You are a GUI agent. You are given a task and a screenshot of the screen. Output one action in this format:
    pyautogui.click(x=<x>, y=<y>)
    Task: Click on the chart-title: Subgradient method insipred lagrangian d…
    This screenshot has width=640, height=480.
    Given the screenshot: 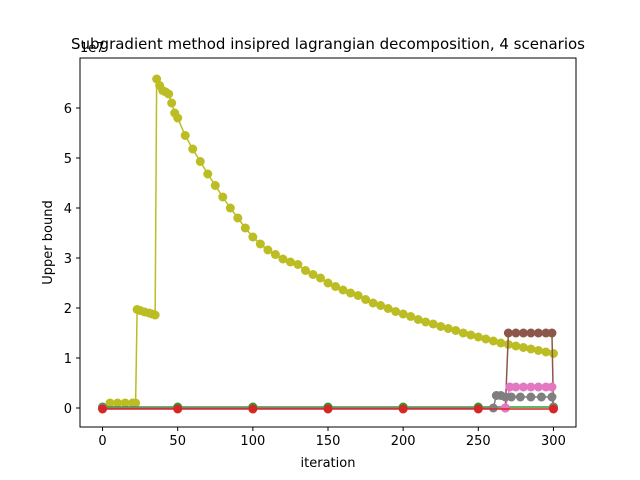 What is the action you would take?
    pyautogui.click(x=328, y=44)
    